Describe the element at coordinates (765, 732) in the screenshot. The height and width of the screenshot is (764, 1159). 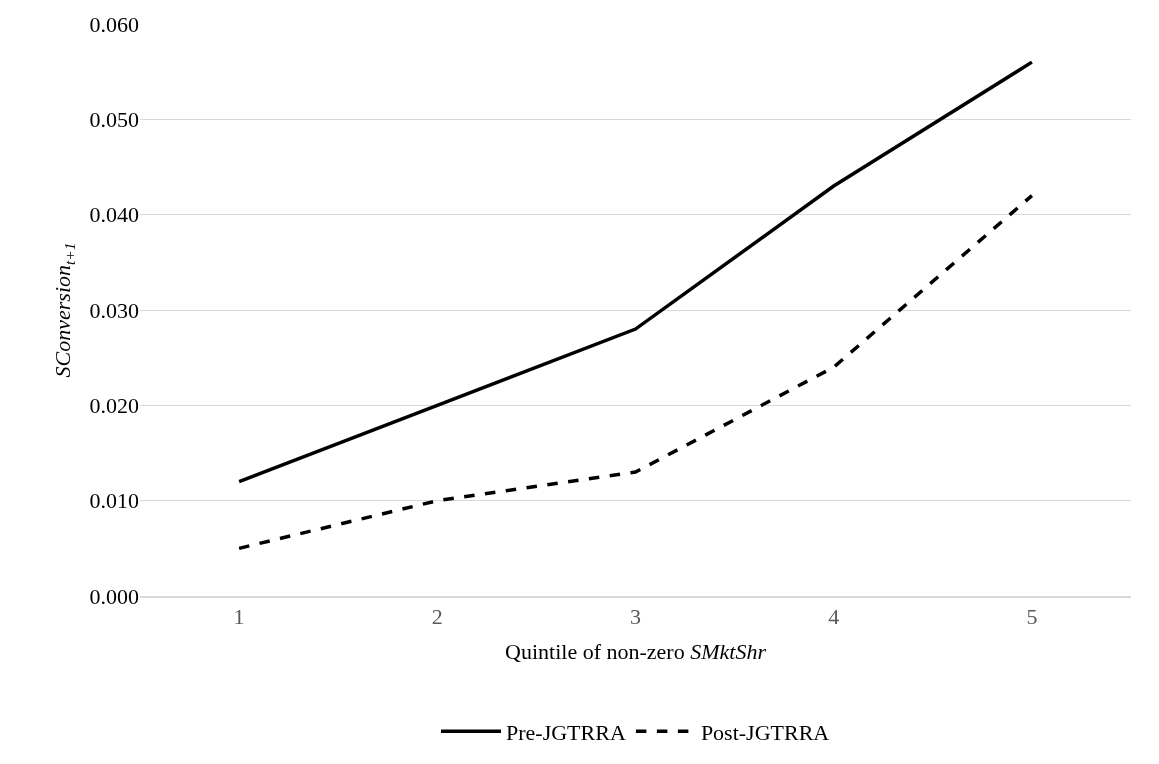
I see `legend-label: Post-JGTRRA` at that location.